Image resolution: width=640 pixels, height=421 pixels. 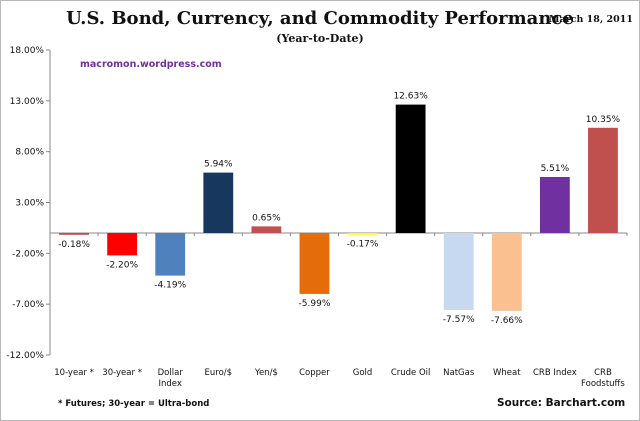 I want to click on category-label: Index, so click(x=170, y=384).